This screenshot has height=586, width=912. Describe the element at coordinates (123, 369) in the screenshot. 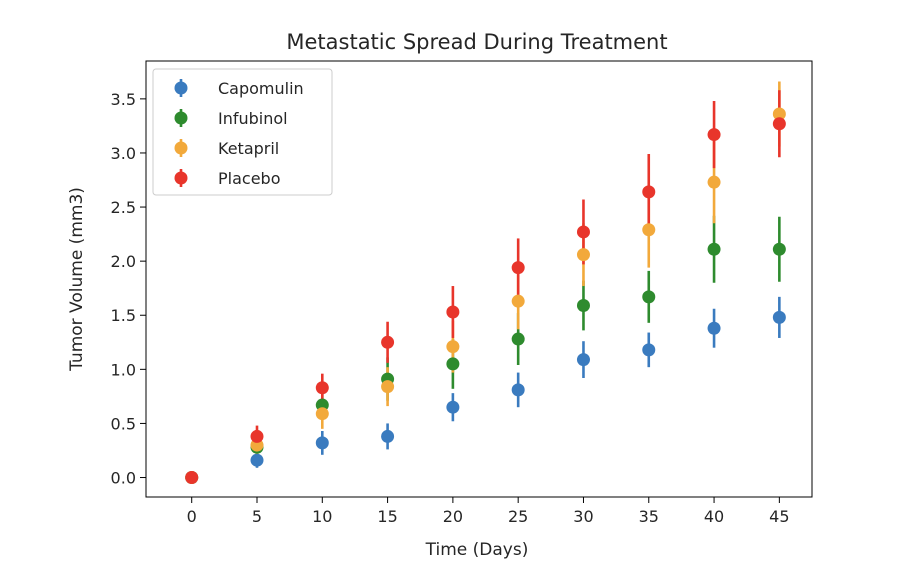

I see `y-tick-label: 1.0` at that location.